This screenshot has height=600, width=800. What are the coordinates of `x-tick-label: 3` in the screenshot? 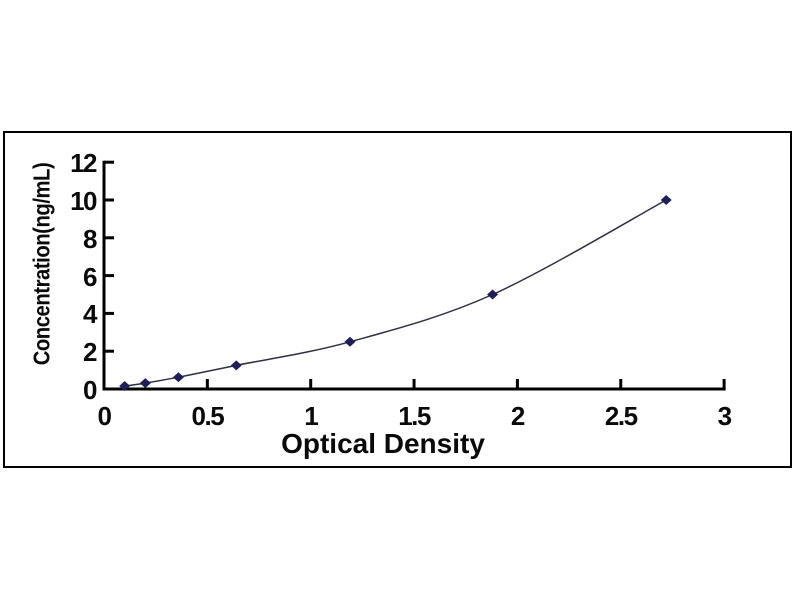 It's located at (724, 416).